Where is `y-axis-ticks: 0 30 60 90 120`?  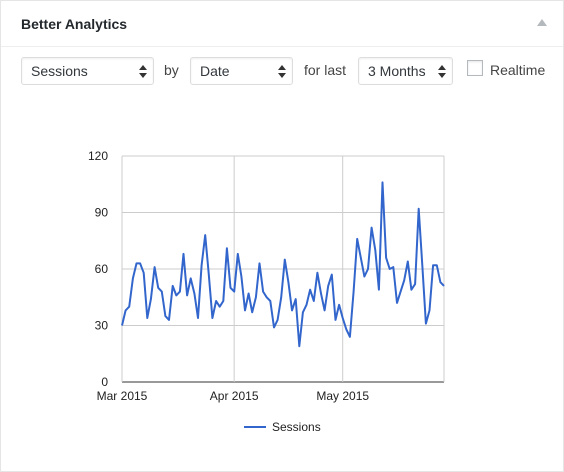 y-axis-ticks: 0 30 60 90 120 is located at coordinates (98, 269).